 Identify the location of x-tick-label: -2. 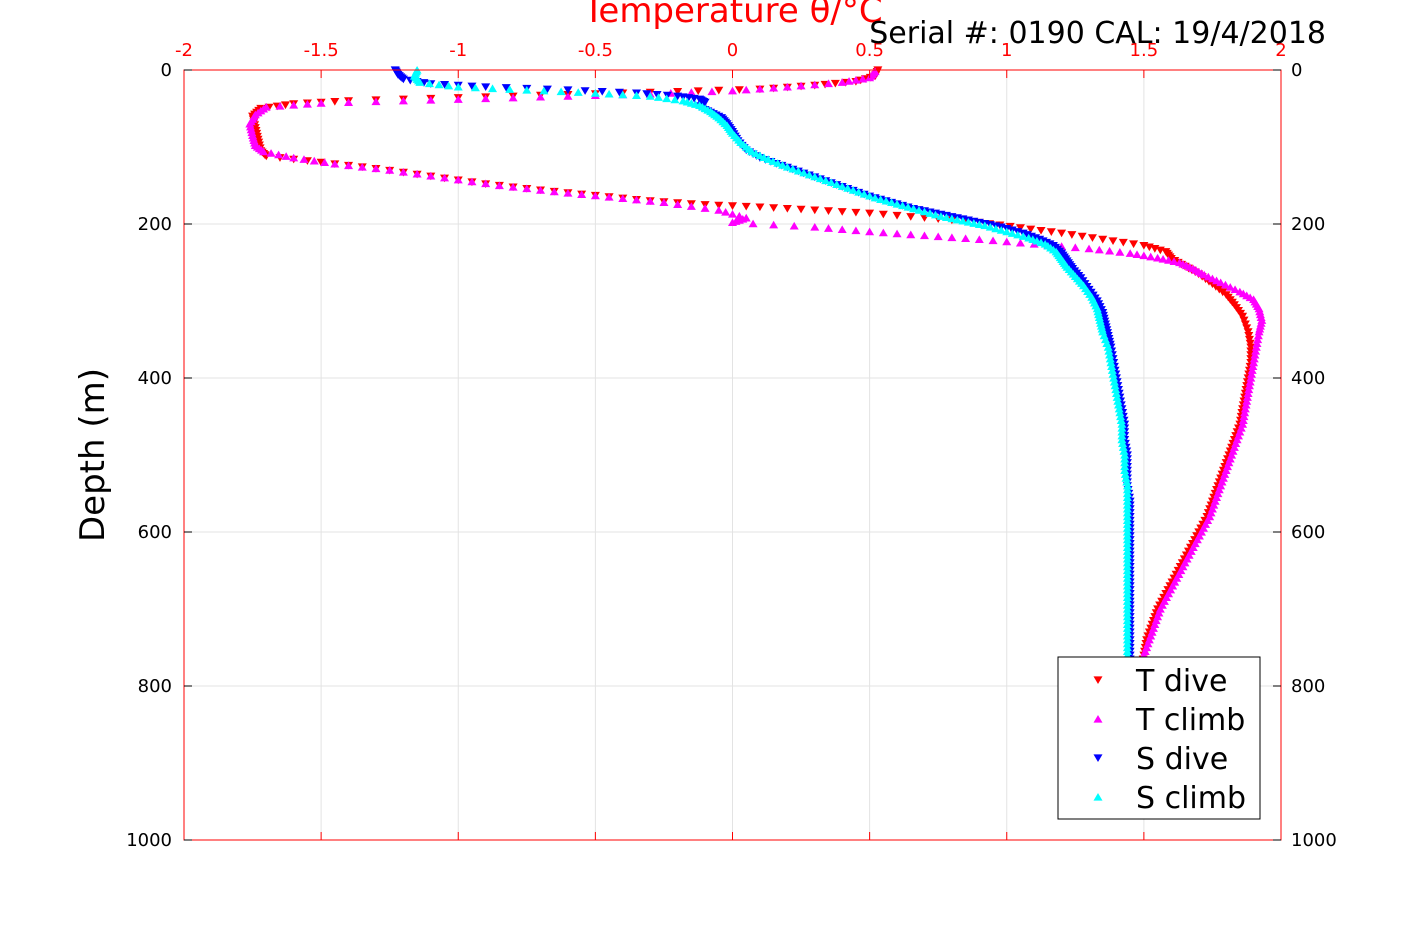
(184, 50).